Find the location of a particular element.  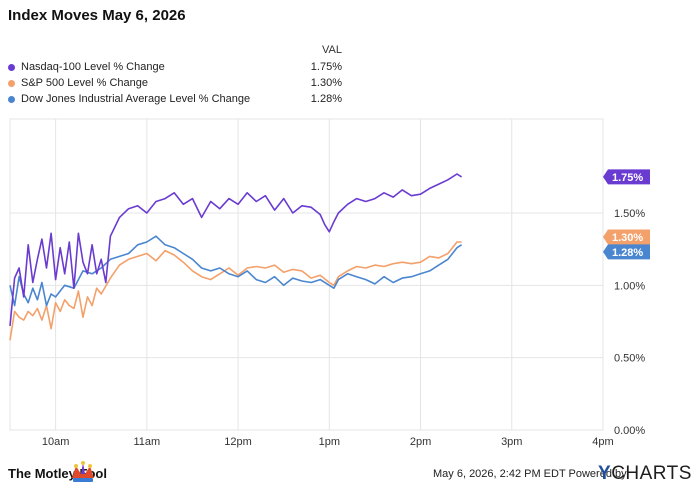

legend-item-label: Nasdaq-100 Level % Change is located at coordinates (93, 67).